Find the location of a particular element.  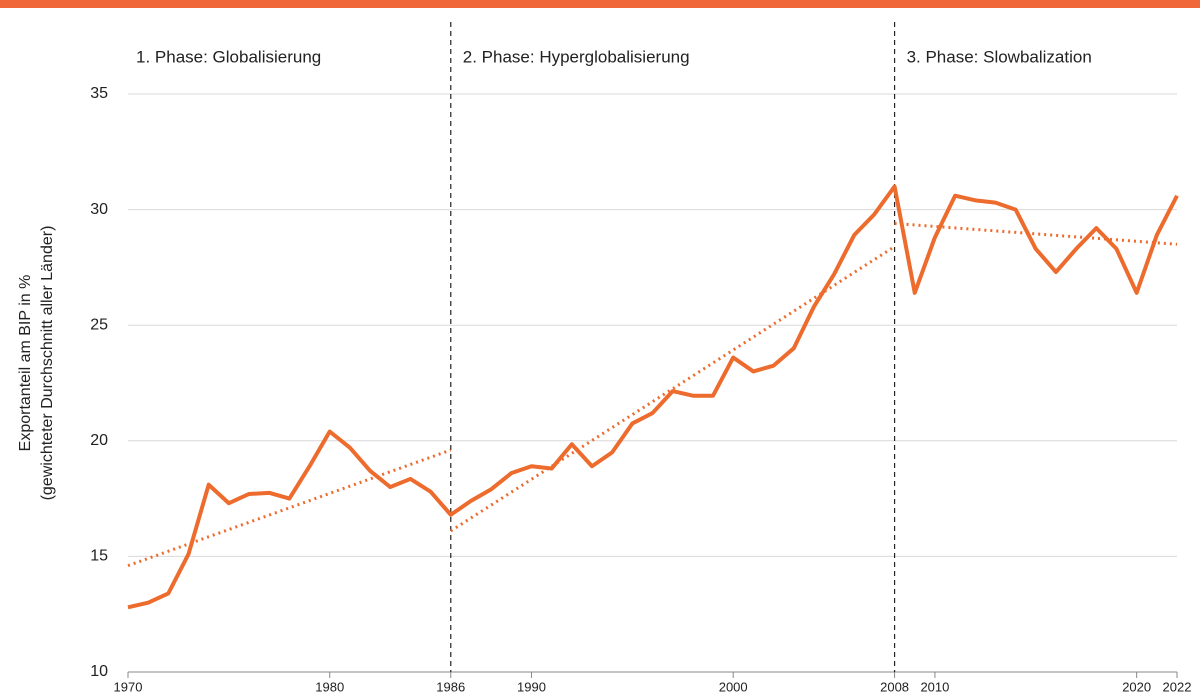

top-bar is located at coordinates (600, 4).